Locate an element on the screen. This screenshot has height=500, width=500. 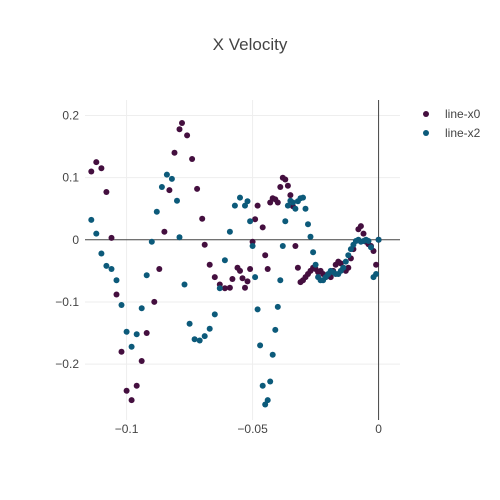
x-tick-label: −0.1 is located at coordinates (127, 429).